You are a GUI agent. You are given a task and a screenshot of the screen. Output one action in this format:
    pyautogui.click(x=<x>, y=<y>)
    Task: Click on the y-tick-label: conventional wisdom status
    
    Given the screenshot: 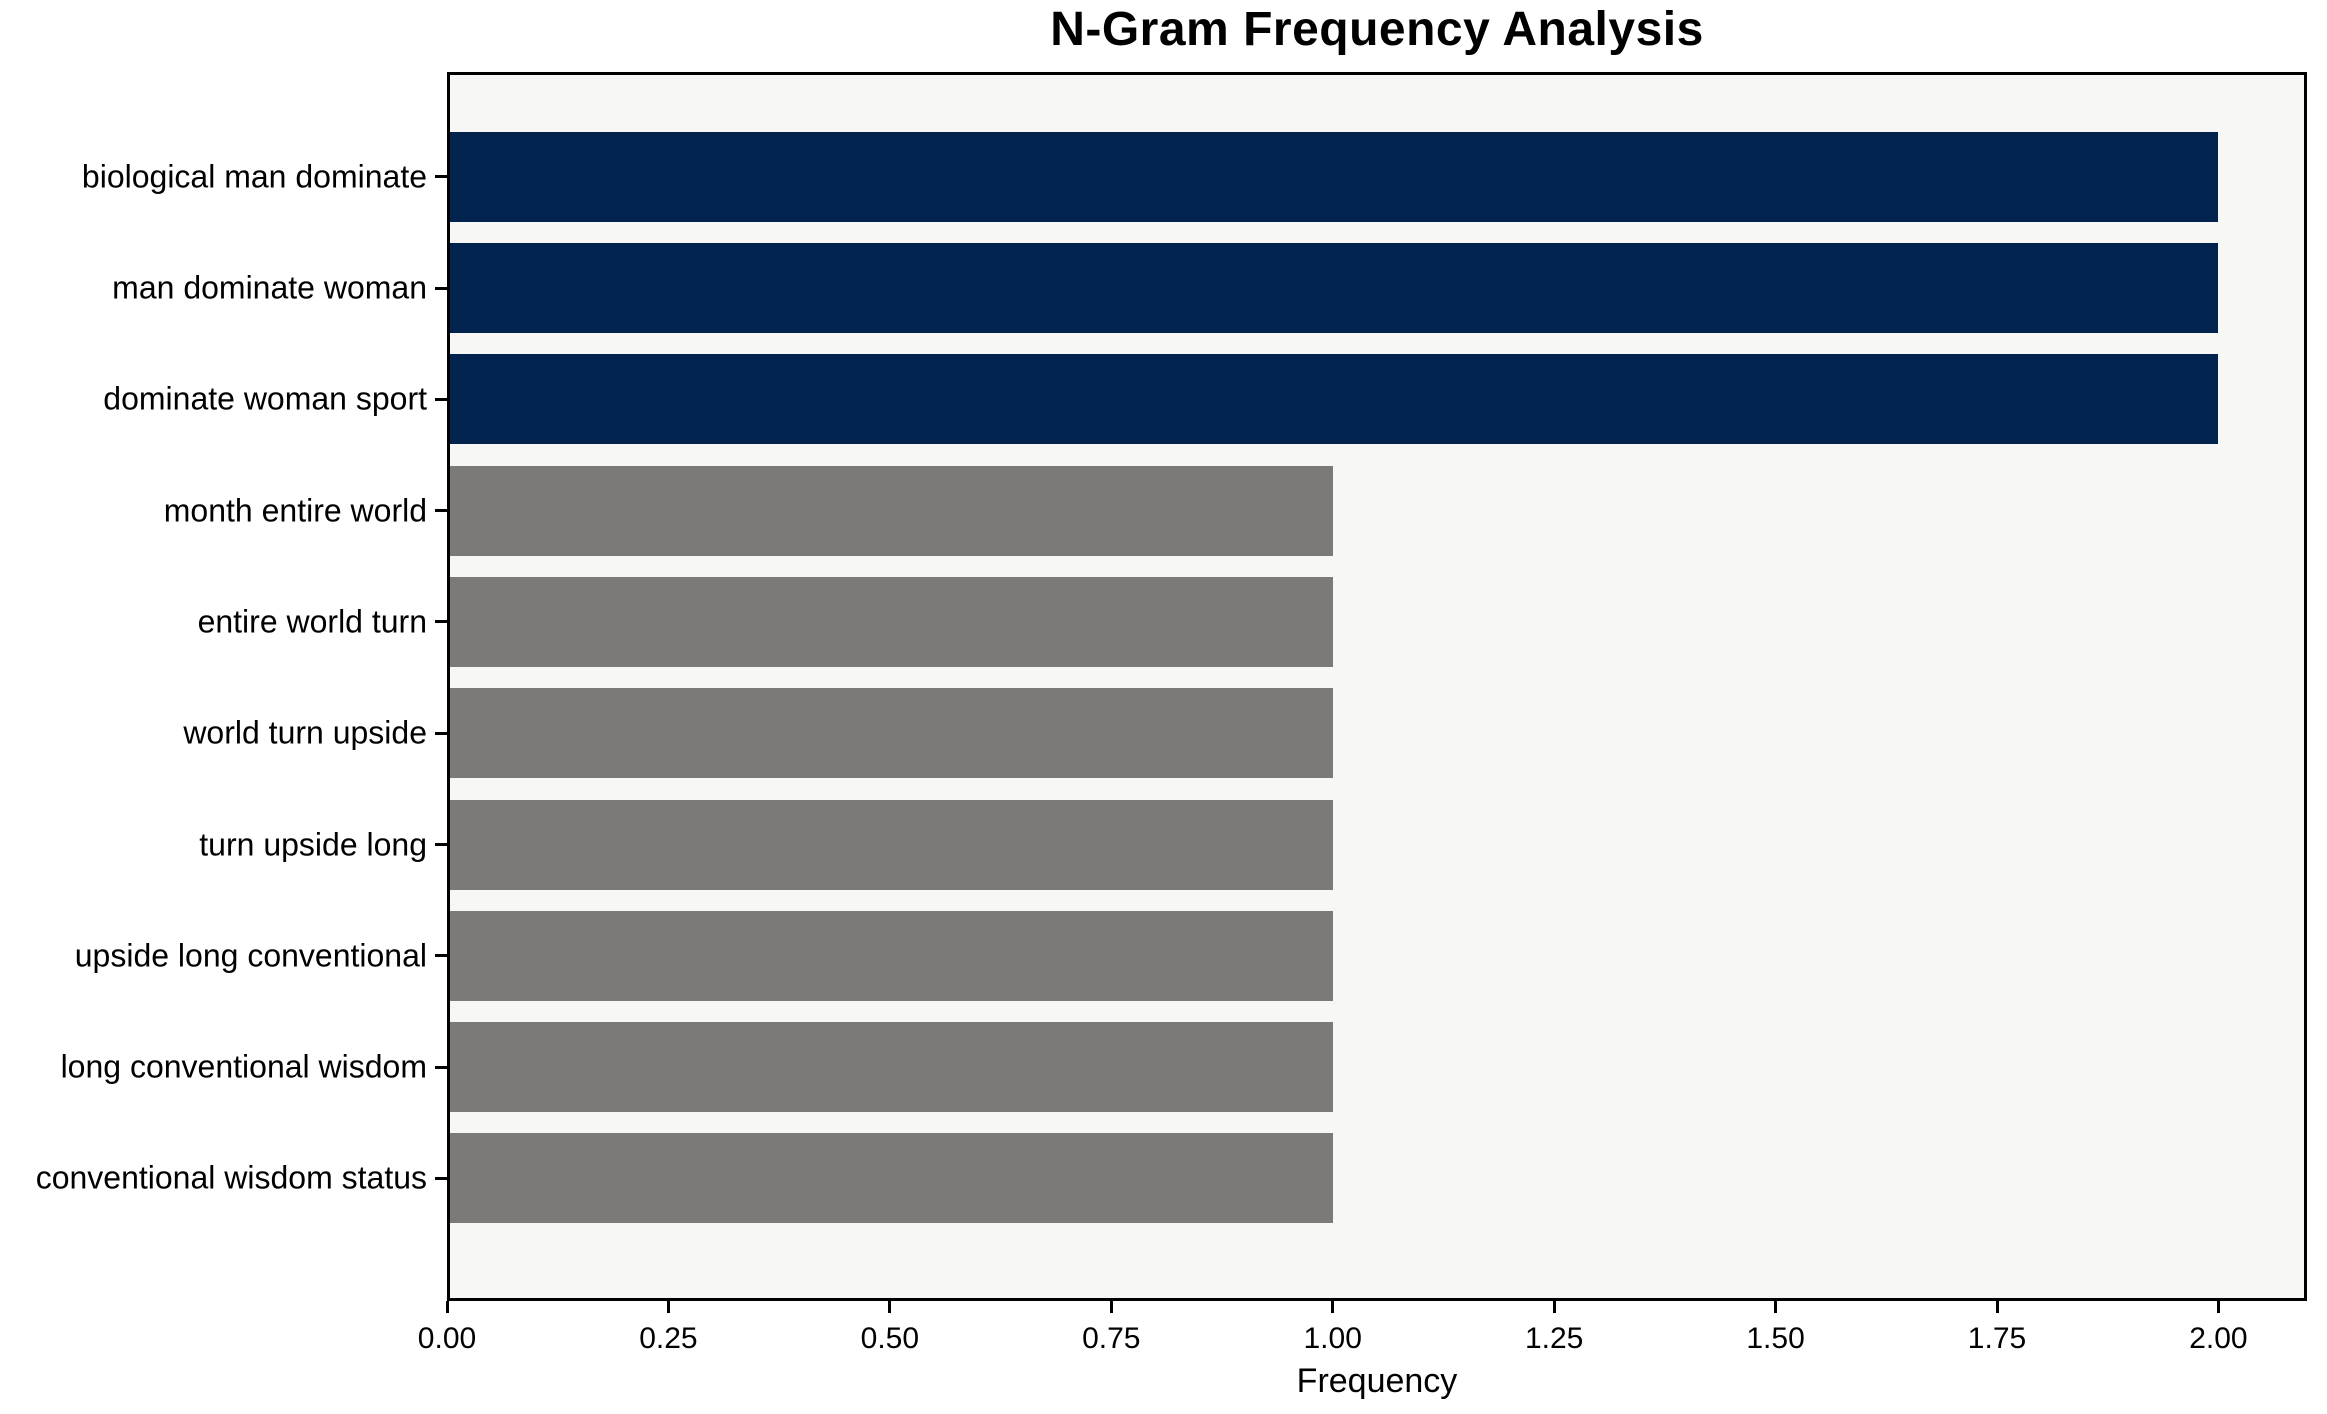 What is the action you would take?
    pyautogui.click(x=231, y=1177)
    